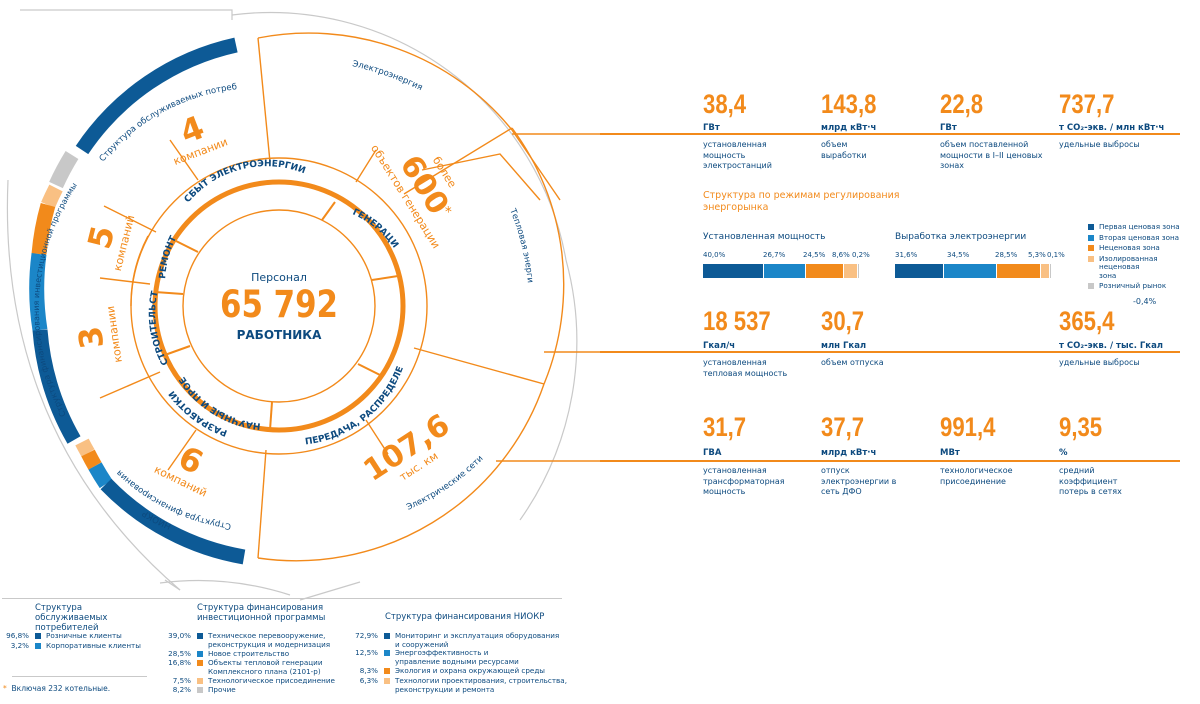 The width and height of the screenshot is (1200, 704). What do you see at coordinates (1139, 226) in the screenshot?
I see `legend-label: Первая ценовая зона` at bounding box center [1139, 226].